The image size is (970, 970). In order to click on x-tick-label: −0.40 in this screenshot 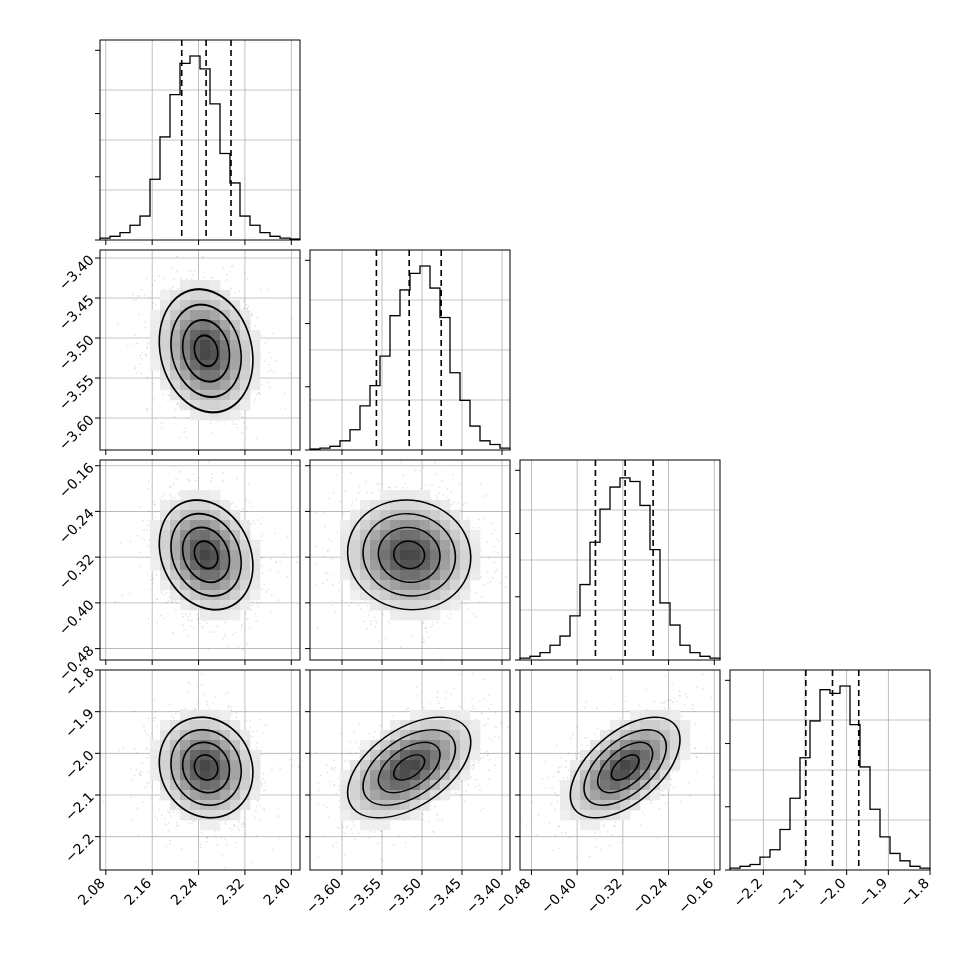, I will do `click(559, 897)`.